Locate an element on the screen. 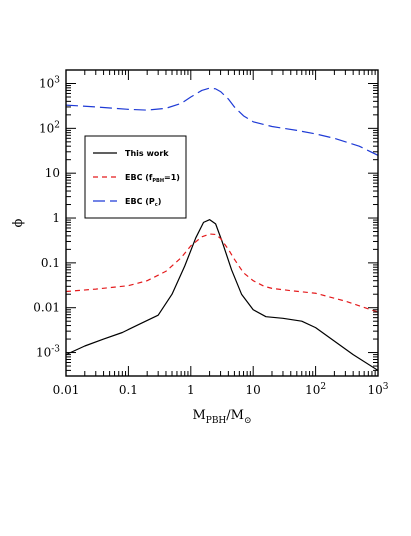 The height and width of the screenshot is (536, 411). y-tick-label: 1 is located at coordinates (56, 218).